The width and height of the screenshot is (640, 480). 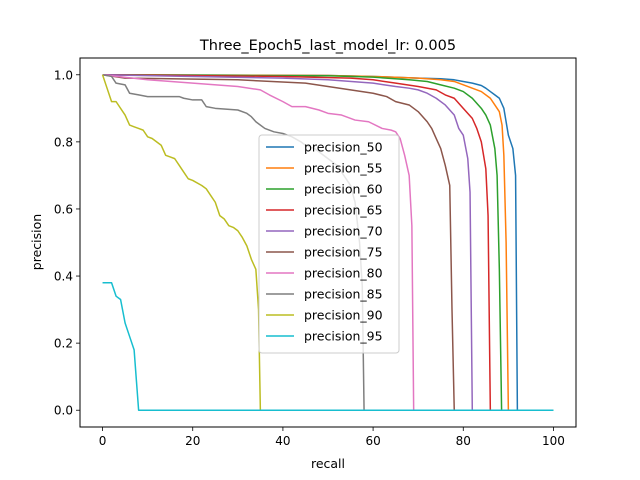 I want to click on legend-label: precision_95, so click(x=343, y=336).